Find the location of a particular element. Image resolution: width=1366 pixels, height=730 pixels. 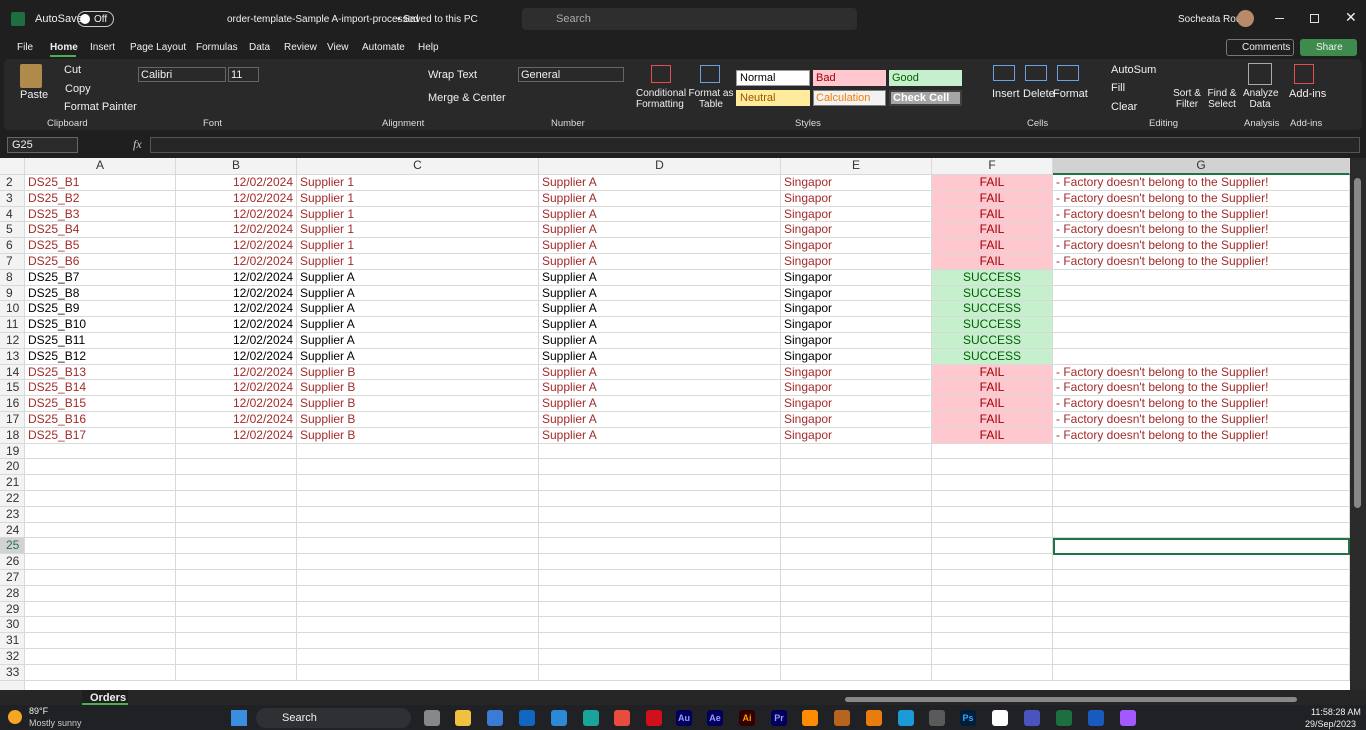

ribbon-label: Fill is located at coordinates (1118, 88).